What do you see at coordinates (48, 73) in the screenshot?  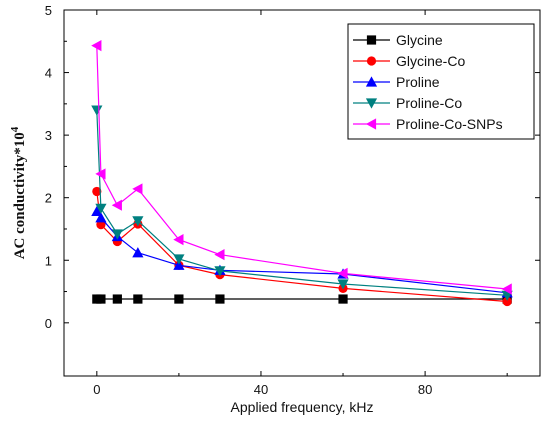 I see `y-tick-label: 4` at bounding box center [48, 73].